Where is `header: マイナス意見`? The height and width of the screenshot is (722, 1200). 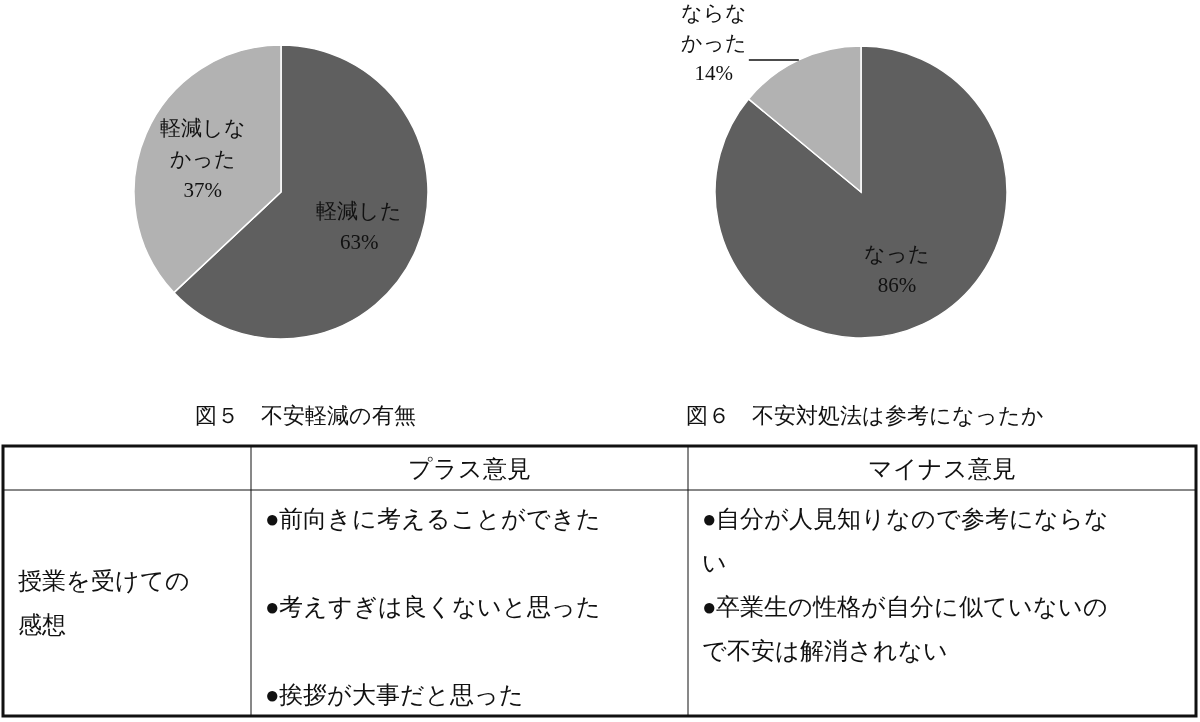
header: マイナス意見 is located at coordinates (942, 469).